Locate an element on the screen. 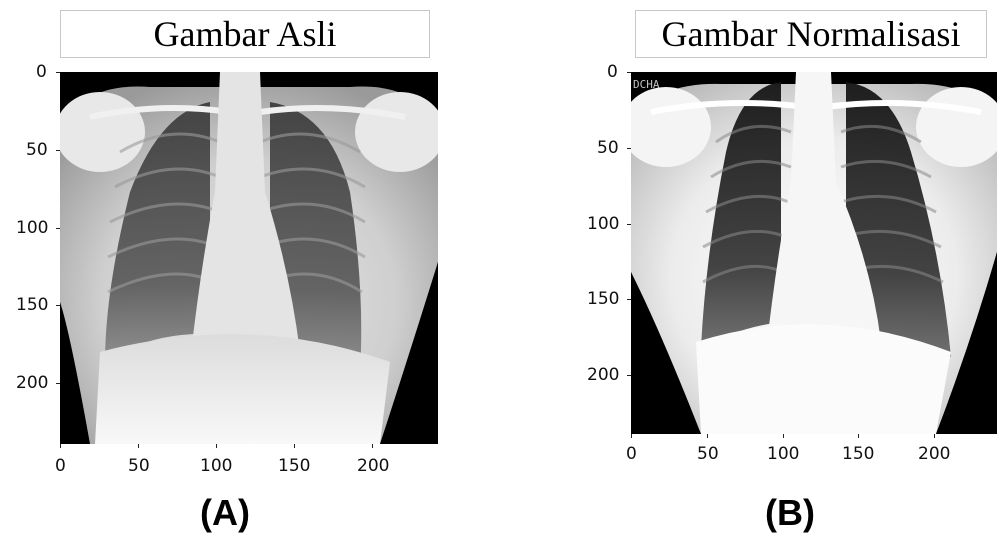 The width and height of the screenshot is (1008, 556). panel-a-xtick-200: 200 is located at coordinates (373, 466).